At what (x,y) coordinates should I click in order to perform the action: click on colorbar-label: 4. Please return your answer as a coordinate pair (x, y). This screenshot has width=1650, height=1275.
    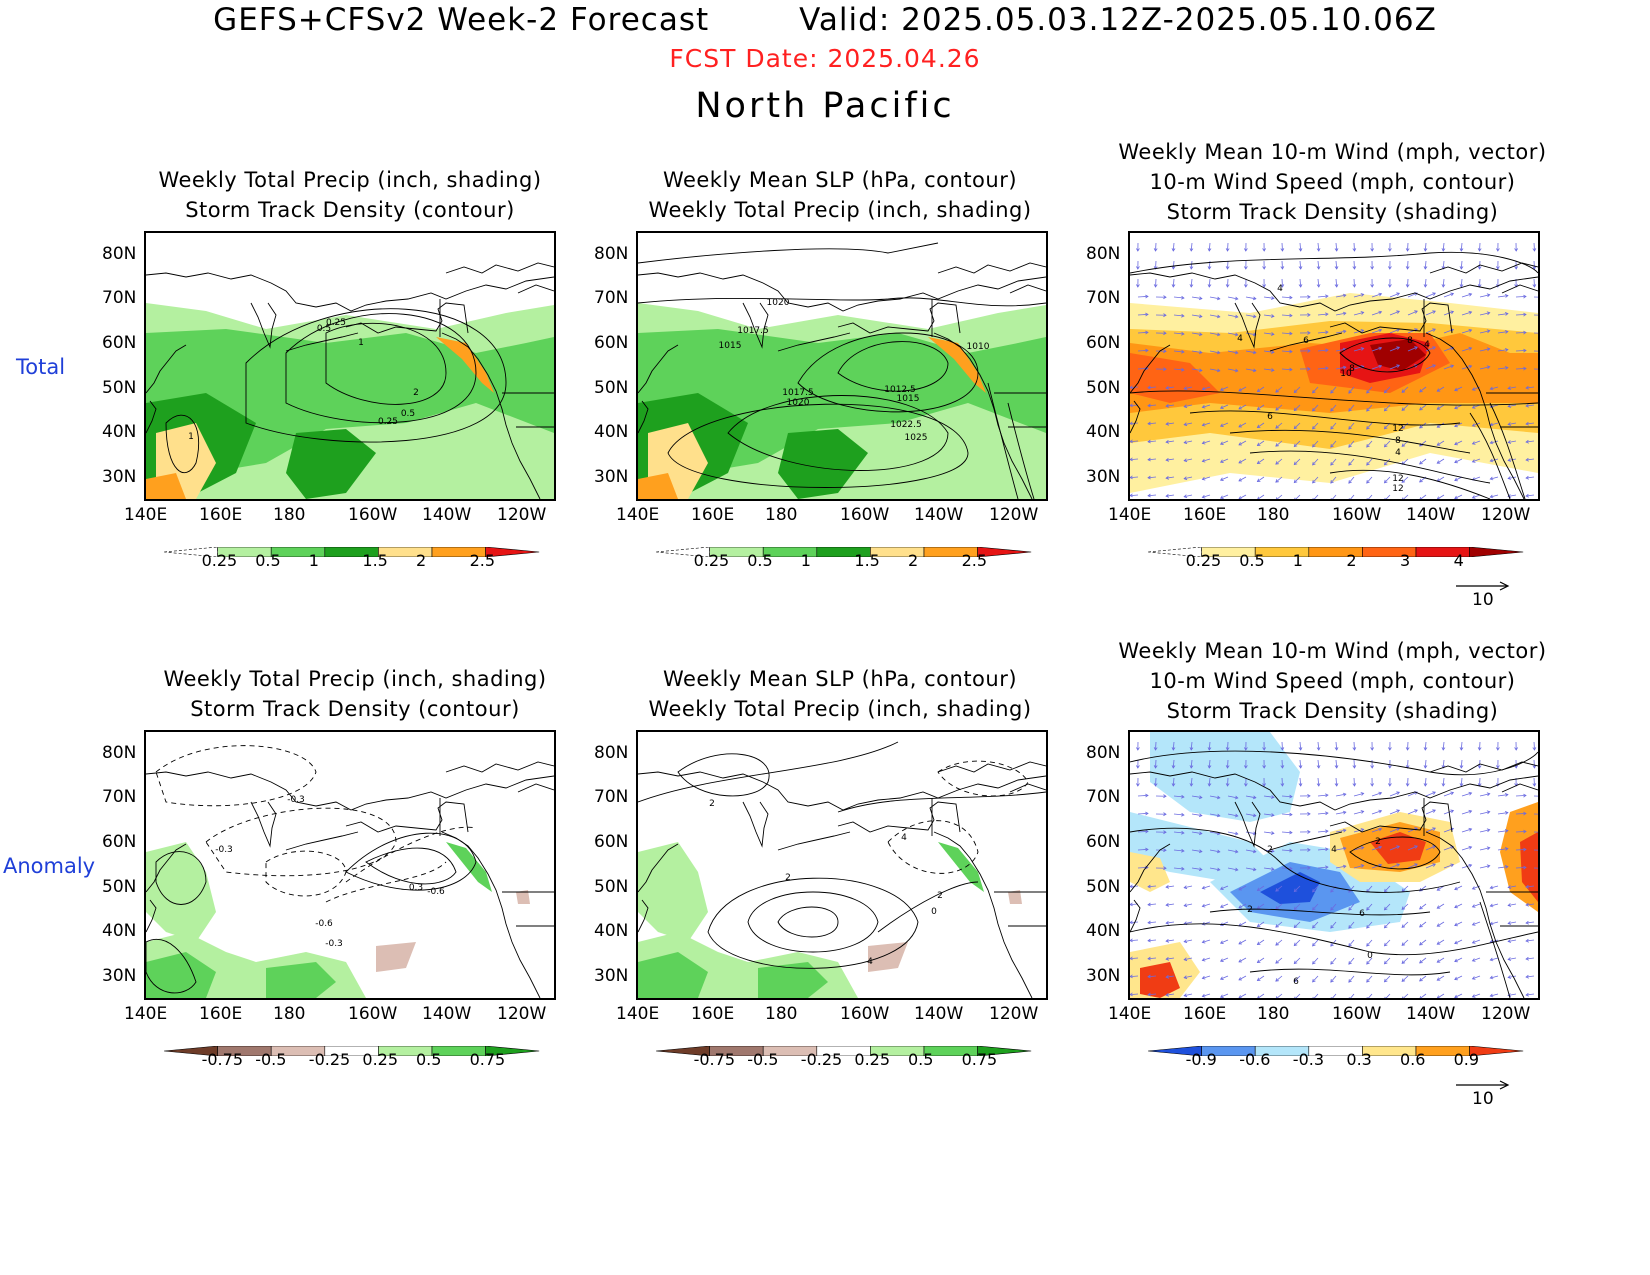
    Looking at the image, I should click on (1458, 560).